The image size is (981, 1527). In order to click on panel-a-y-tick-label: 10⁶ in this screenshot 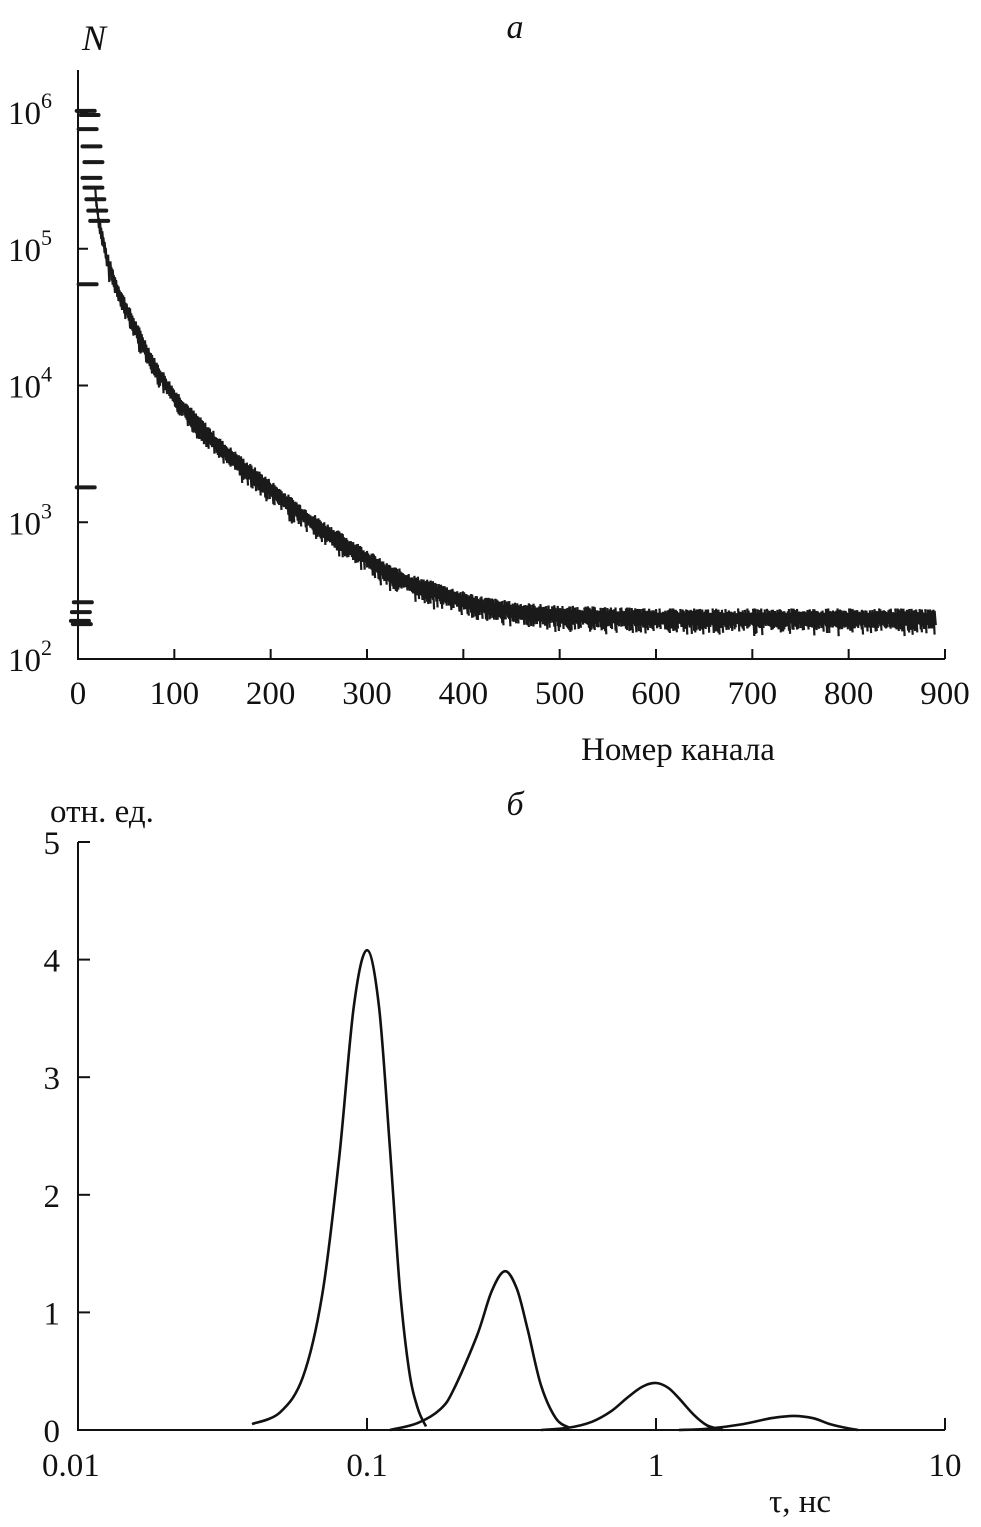, I will do `click(30, 110)`.